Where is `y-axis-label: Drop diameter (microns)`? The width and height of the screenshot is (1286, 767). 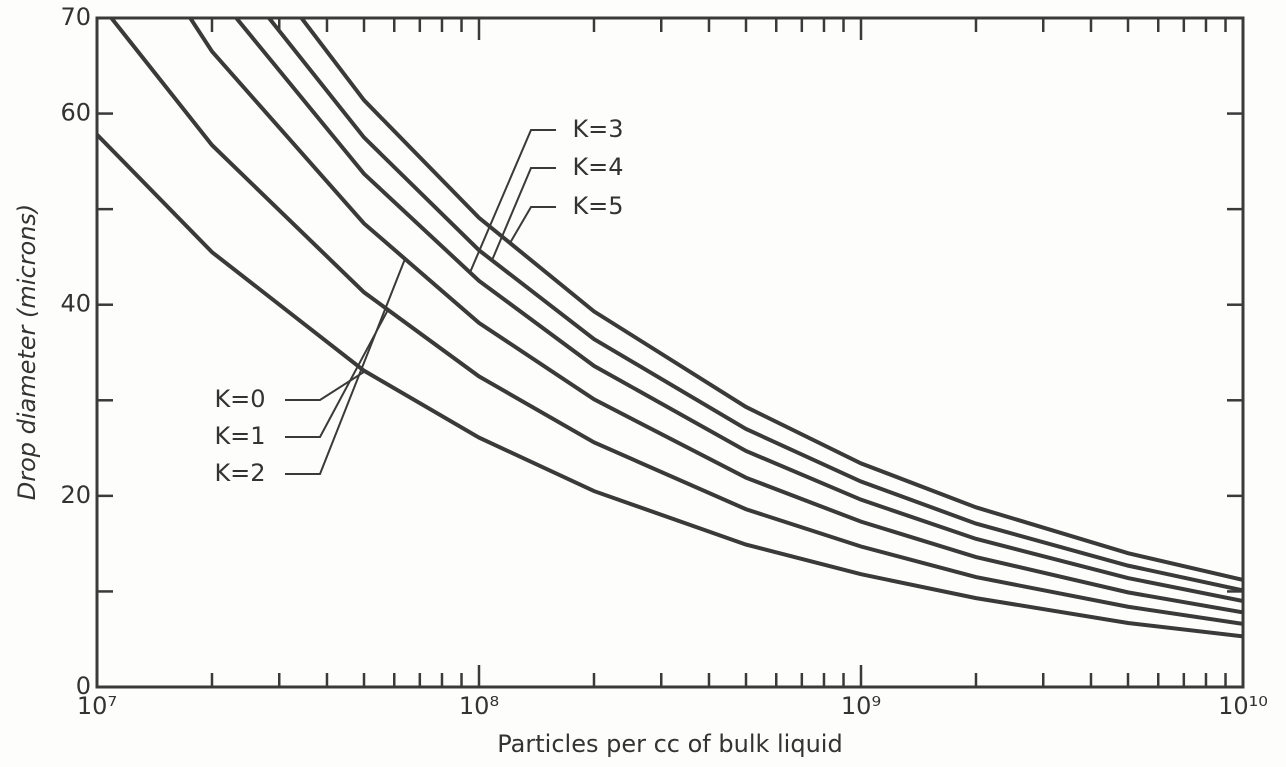 y-axis-label: Drop diameter (microns) is located at coordinates (27, 352).